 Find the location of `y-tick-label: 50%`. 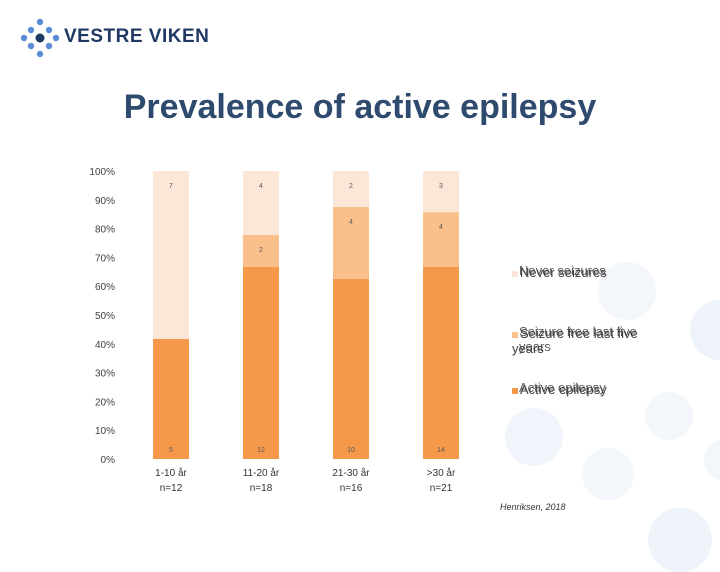

y-tick-label: 50% is located at coordinates (105, 316).